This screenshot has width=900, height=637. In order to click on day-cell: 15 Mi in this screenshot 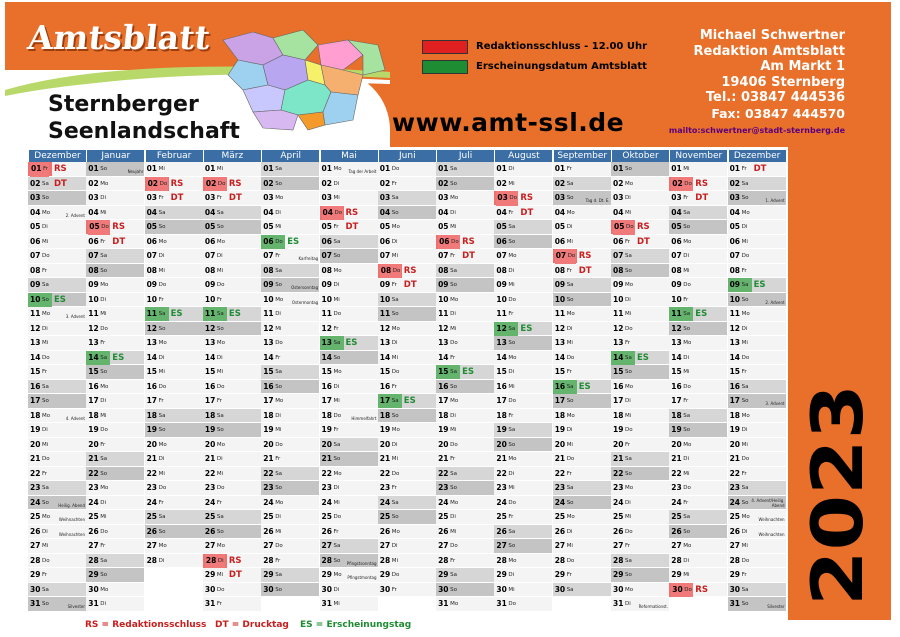, I will do `click(698, 372)`.